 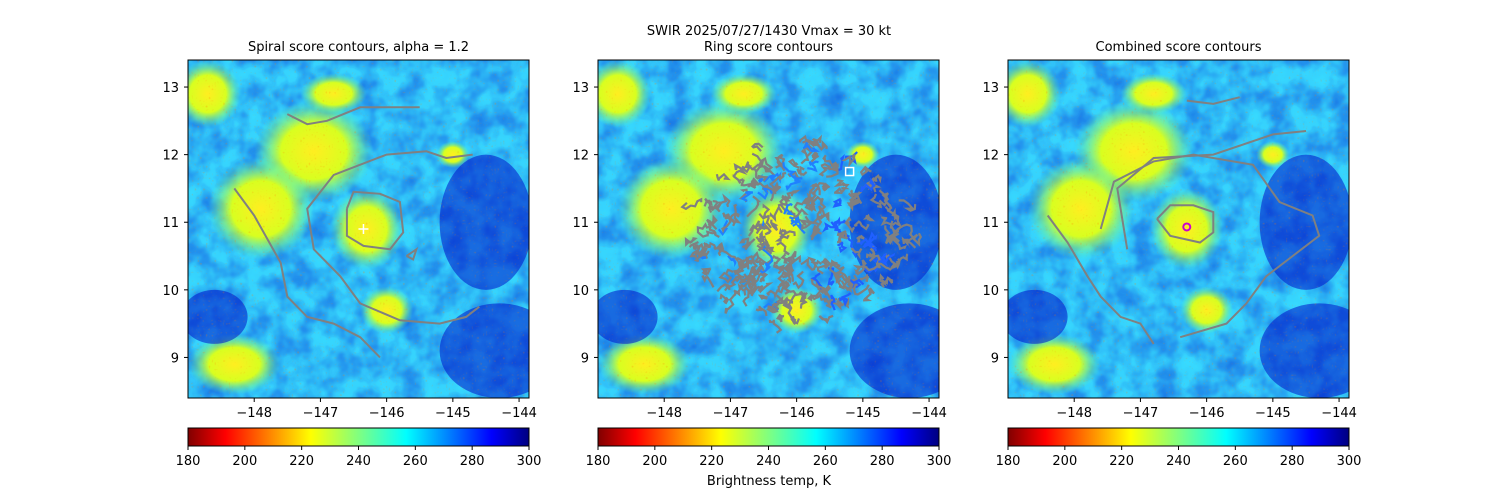 What do you see at coordinates (797, 413) in the screenshot?
I see `x-tick-label: −146` at bounding box center [797, 413].